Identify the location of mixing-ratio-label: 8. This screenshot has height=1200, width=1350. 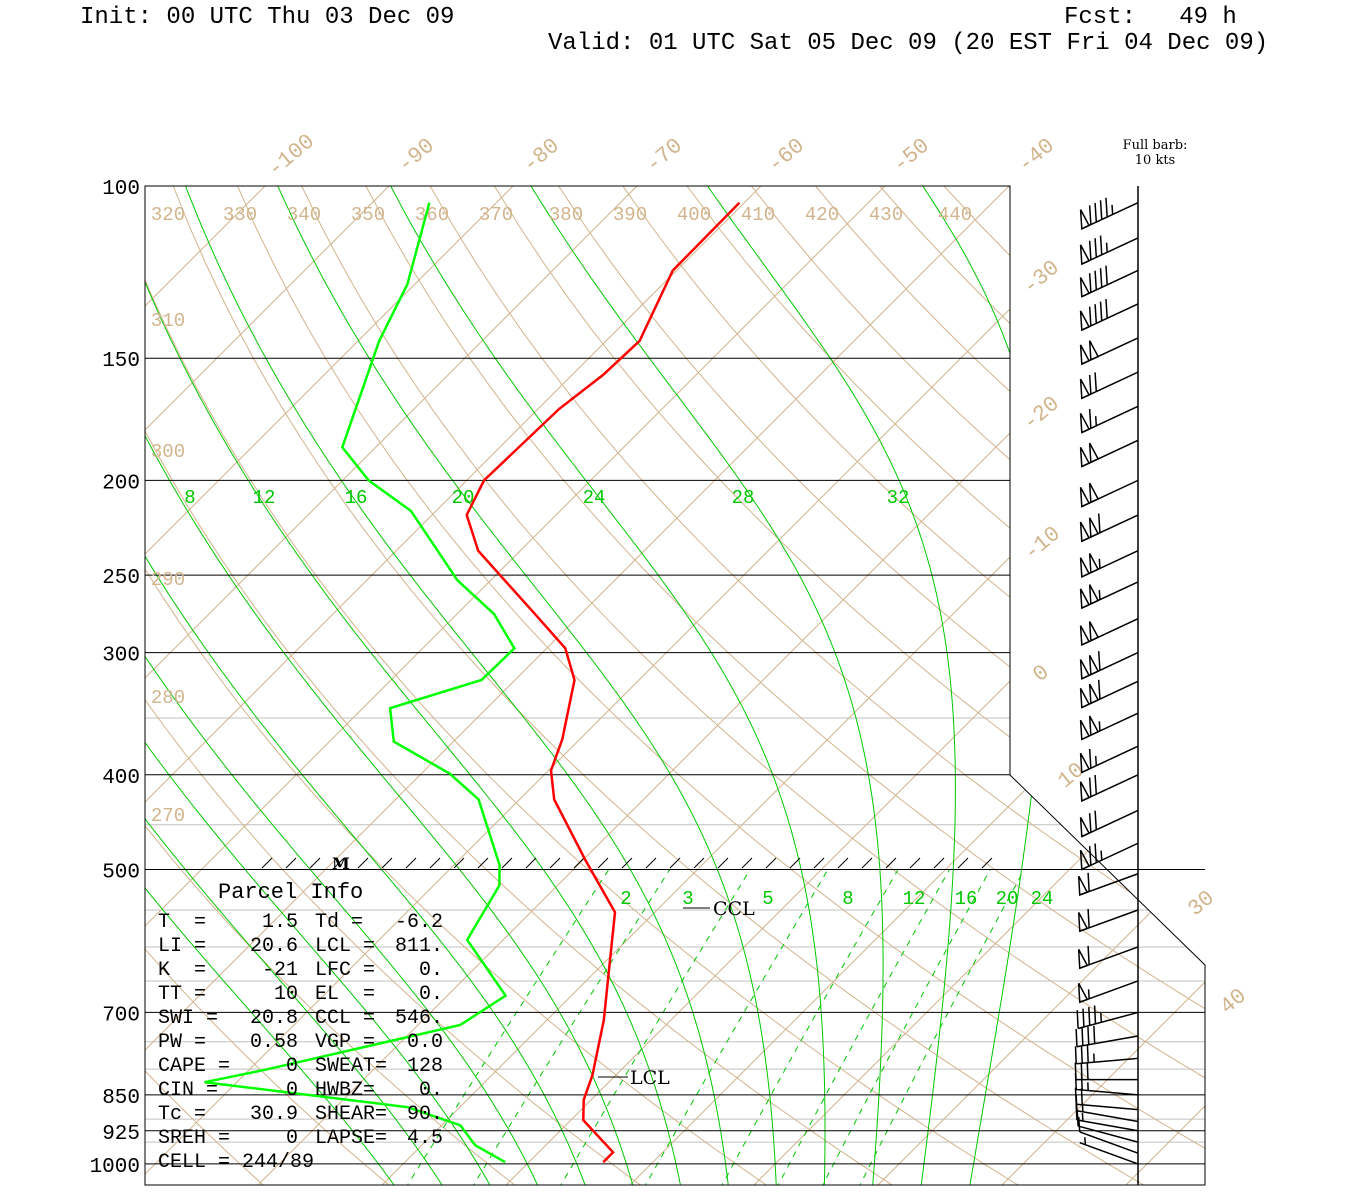
(847, 899).